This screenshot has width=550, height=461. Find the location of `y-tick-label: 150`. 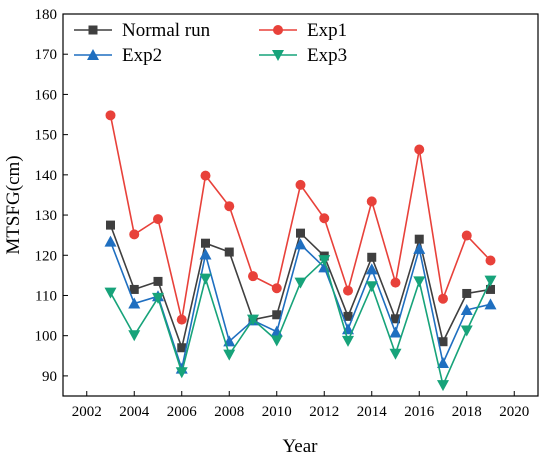

y-tick-label: 150 is located at coordinates (46, 136).